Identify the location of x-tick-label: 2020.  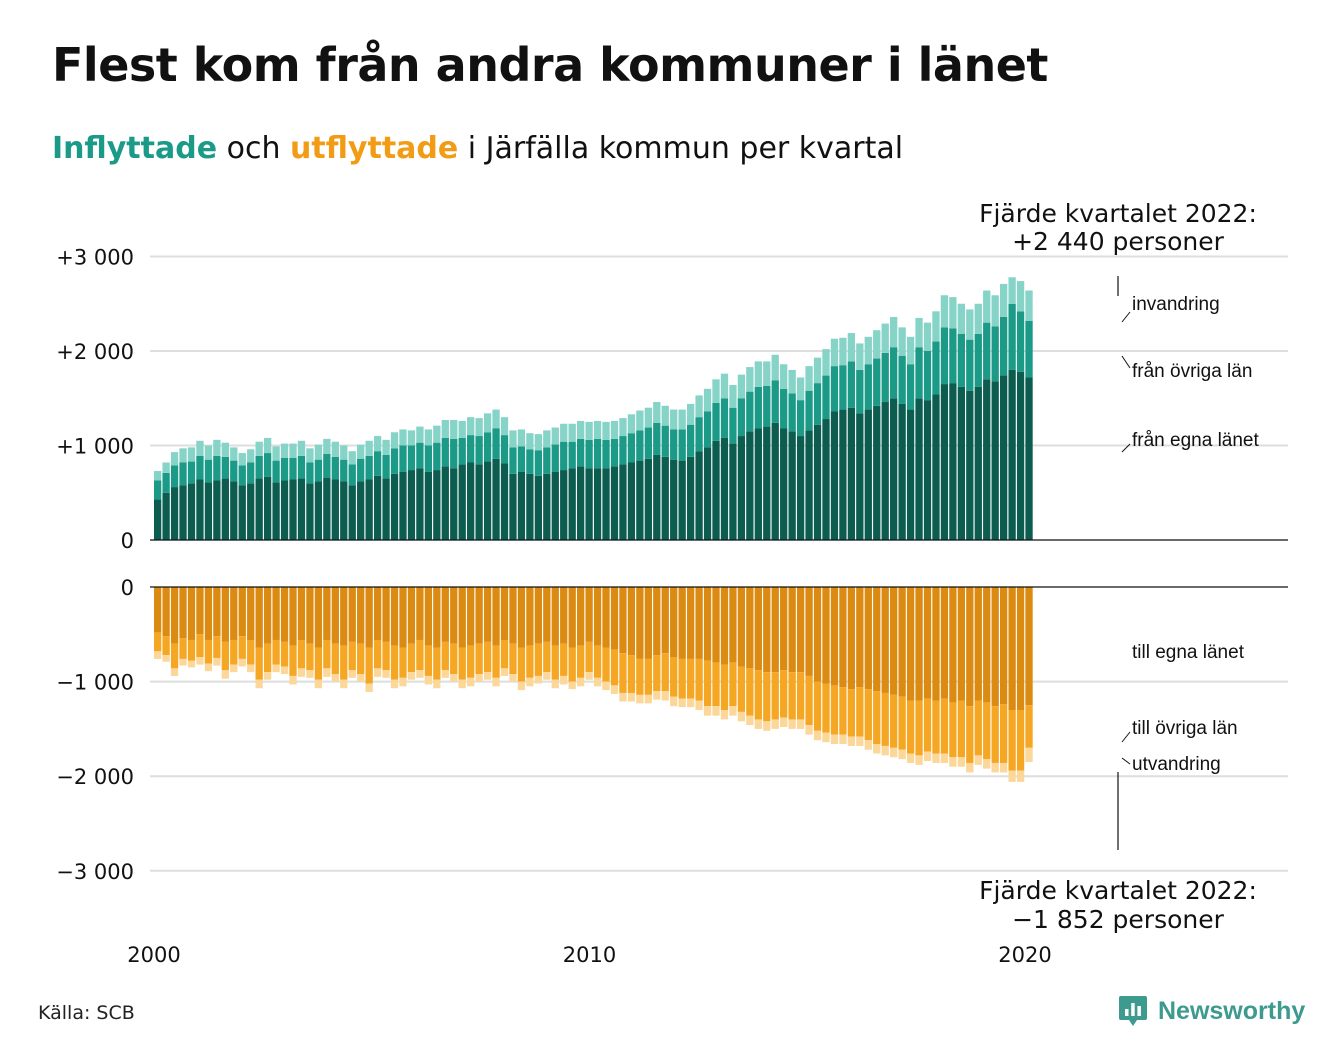
(1024, 955).